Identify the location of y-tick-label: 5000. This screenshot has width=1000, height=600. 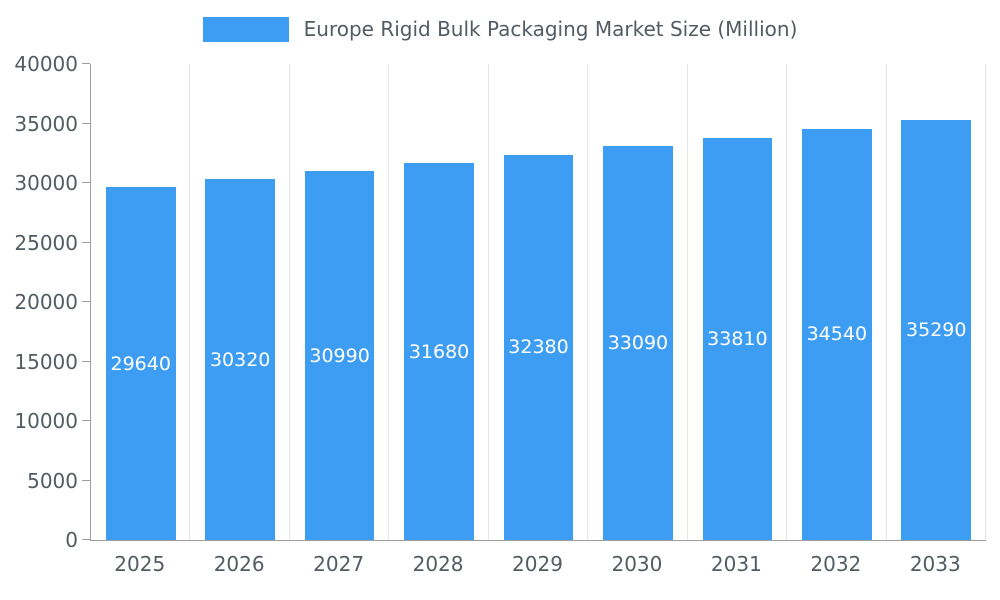
(52, 480).